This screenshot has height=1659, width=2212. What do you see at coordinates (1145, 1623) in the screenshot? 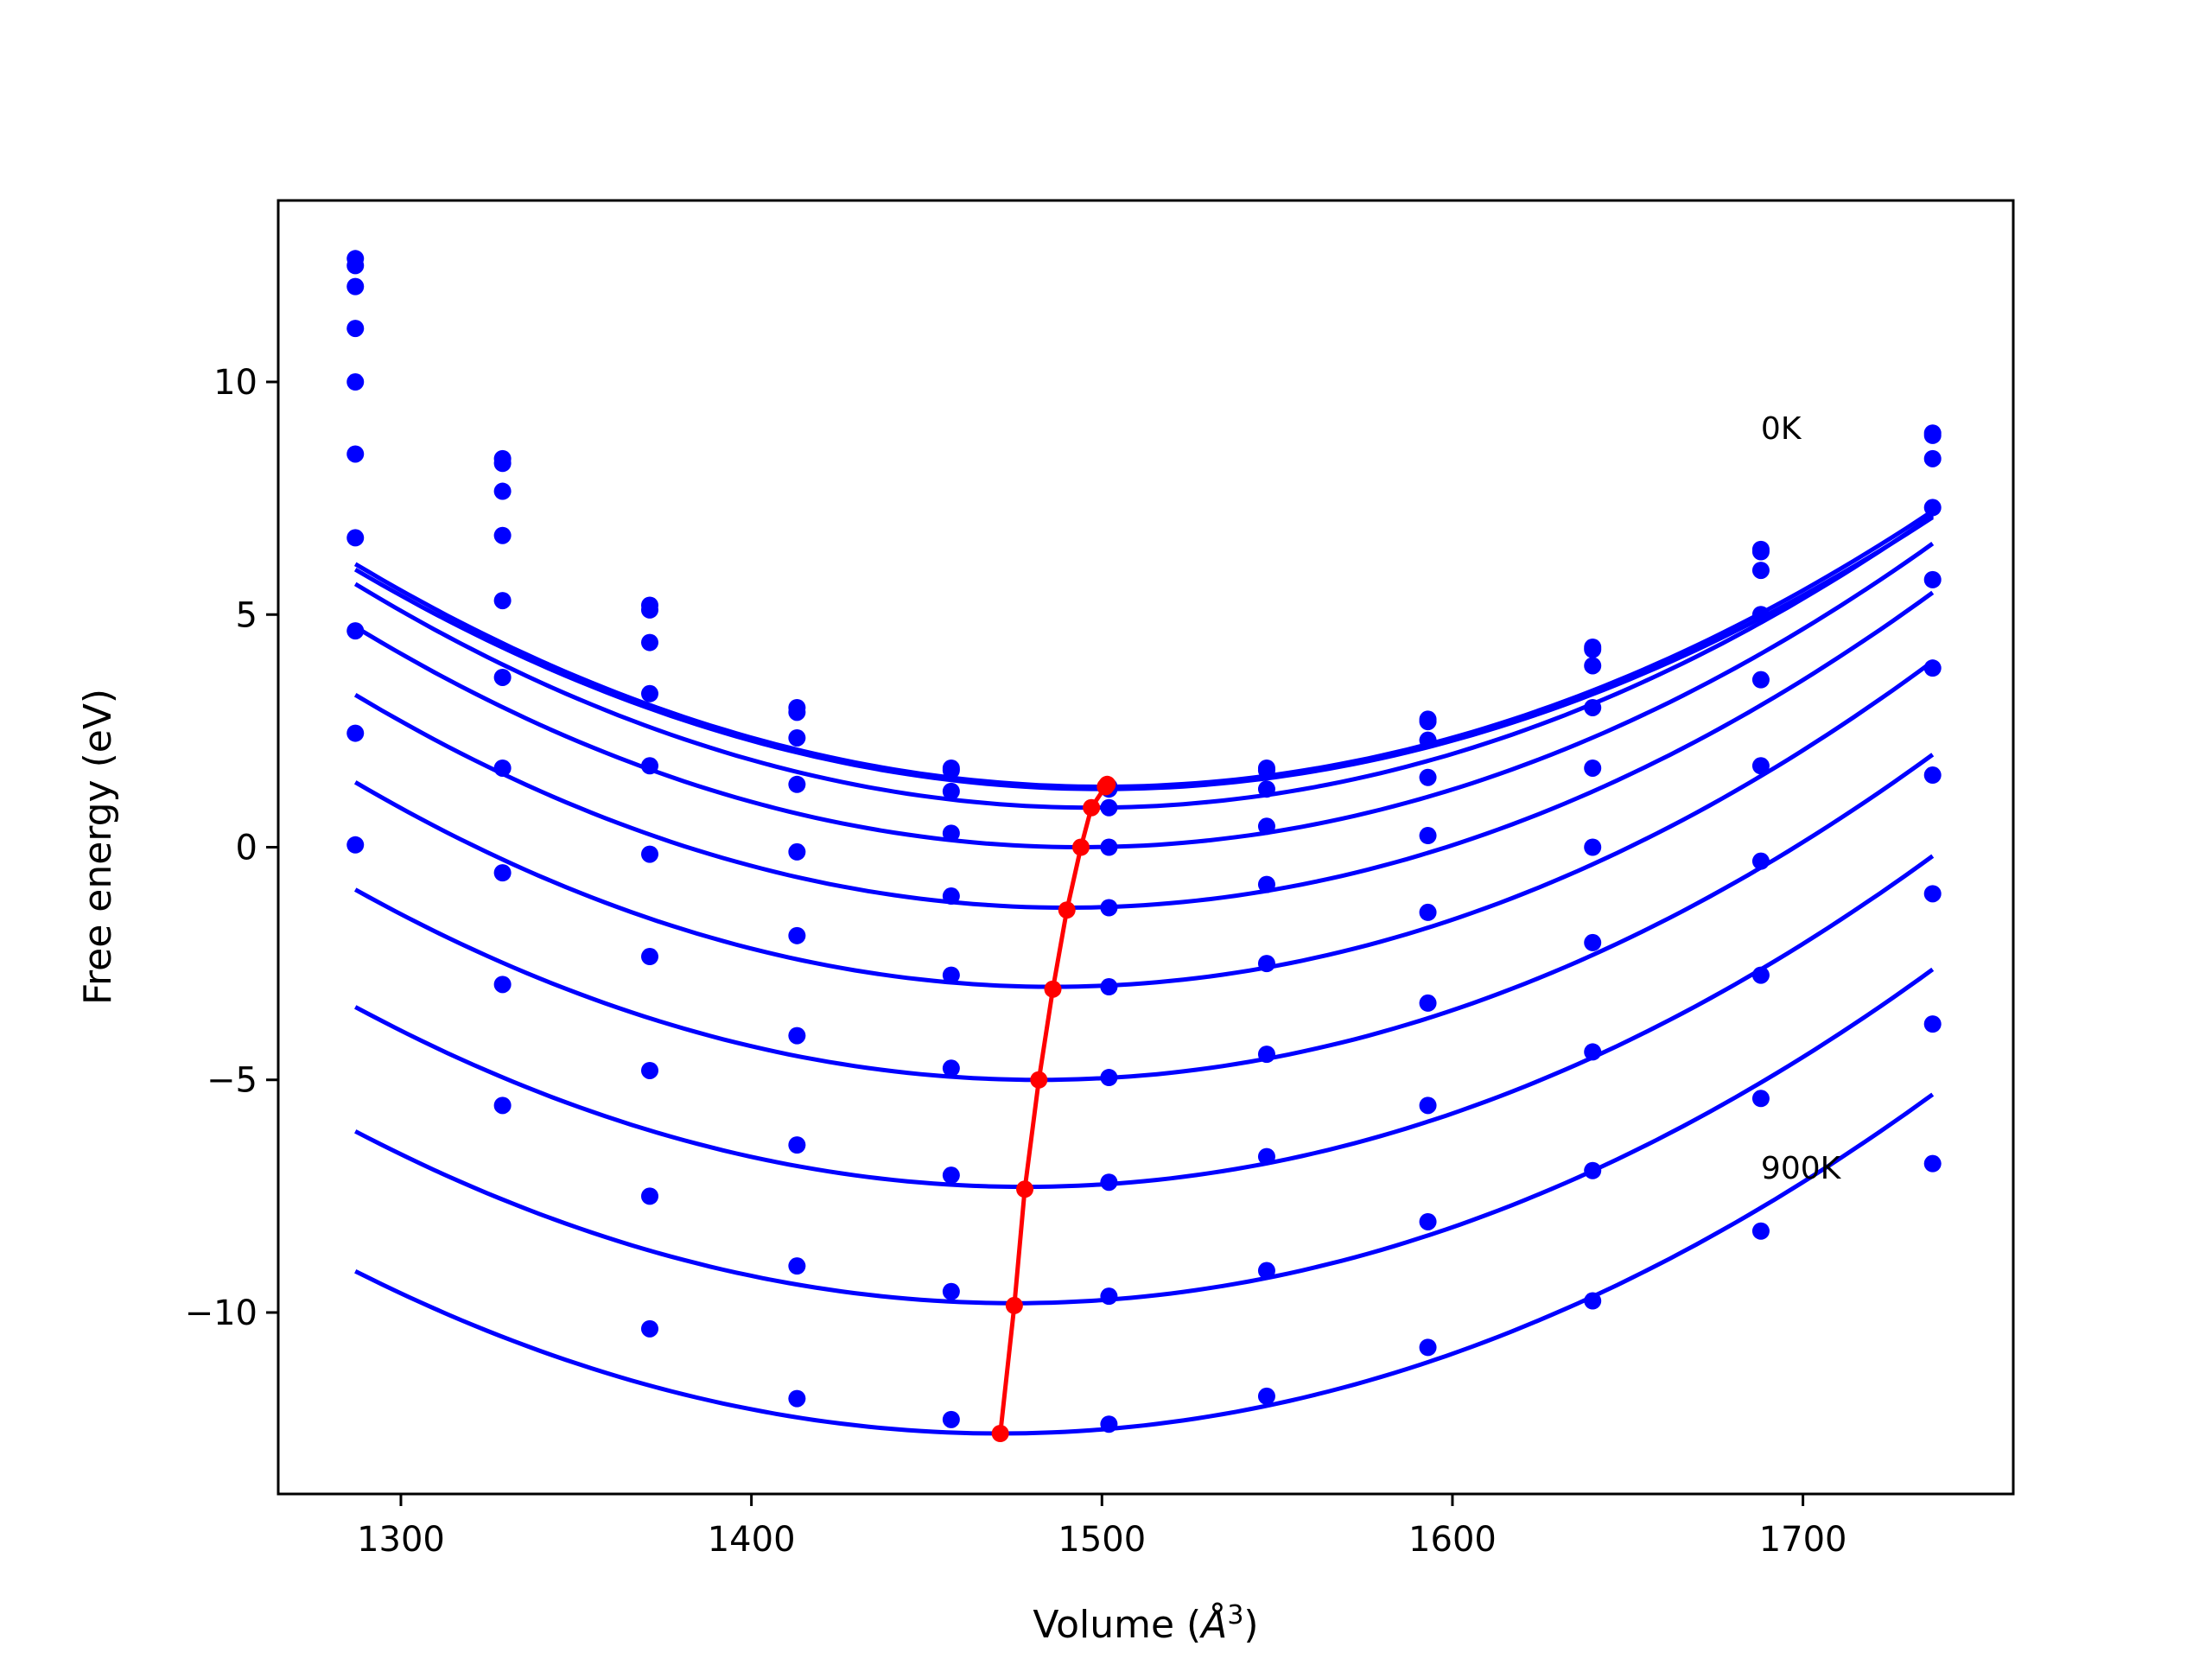
I see `x-axis-title: Volume (Å3)` at bounding box center [1145, 1623].